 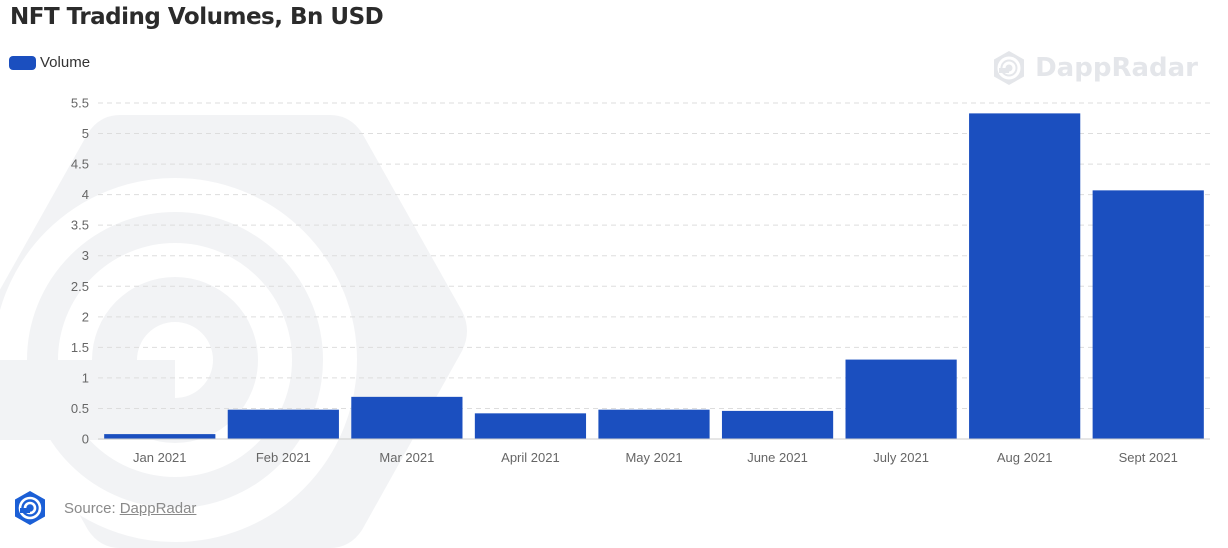 I want to click on y-tick-label: 1, so click(x=85, y=377).